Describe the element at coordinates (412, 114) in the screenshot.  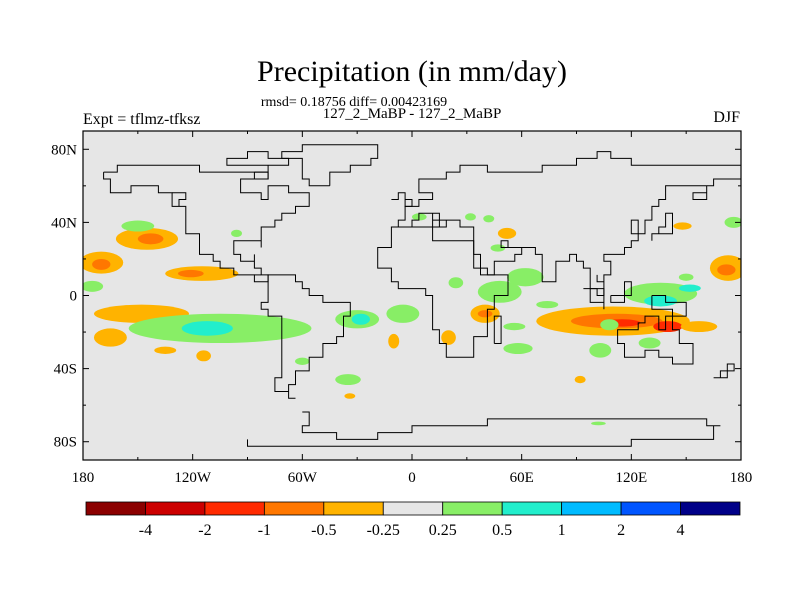
I see `chart-subtitle: 127_2_MaBP - 127_2_MaBP` at that location.